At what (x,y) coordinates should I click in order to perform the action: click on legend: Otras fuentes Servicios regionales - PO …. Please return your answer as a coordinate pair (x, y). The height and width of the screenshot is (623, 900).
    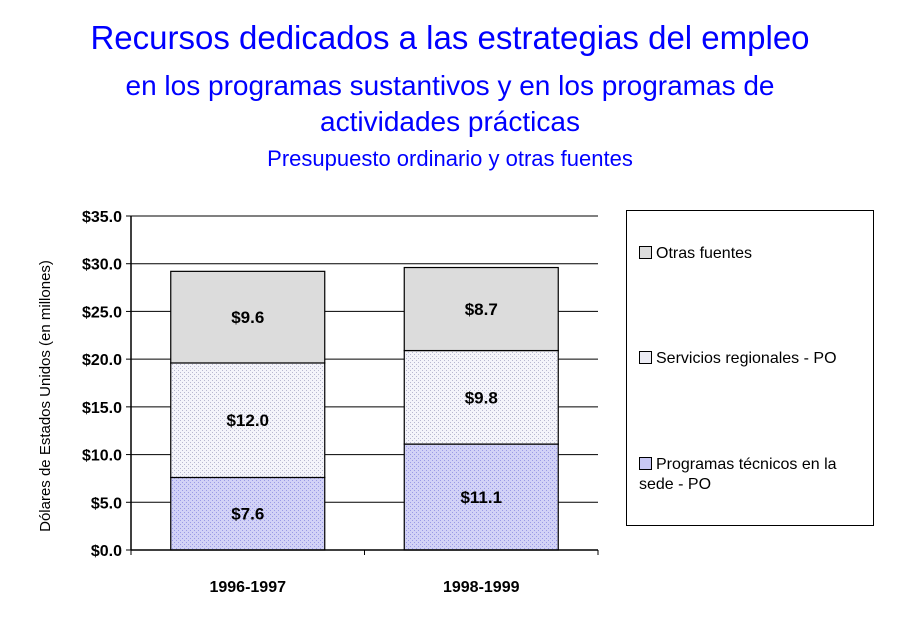
    Looking at the image, I should click on (750, 368).